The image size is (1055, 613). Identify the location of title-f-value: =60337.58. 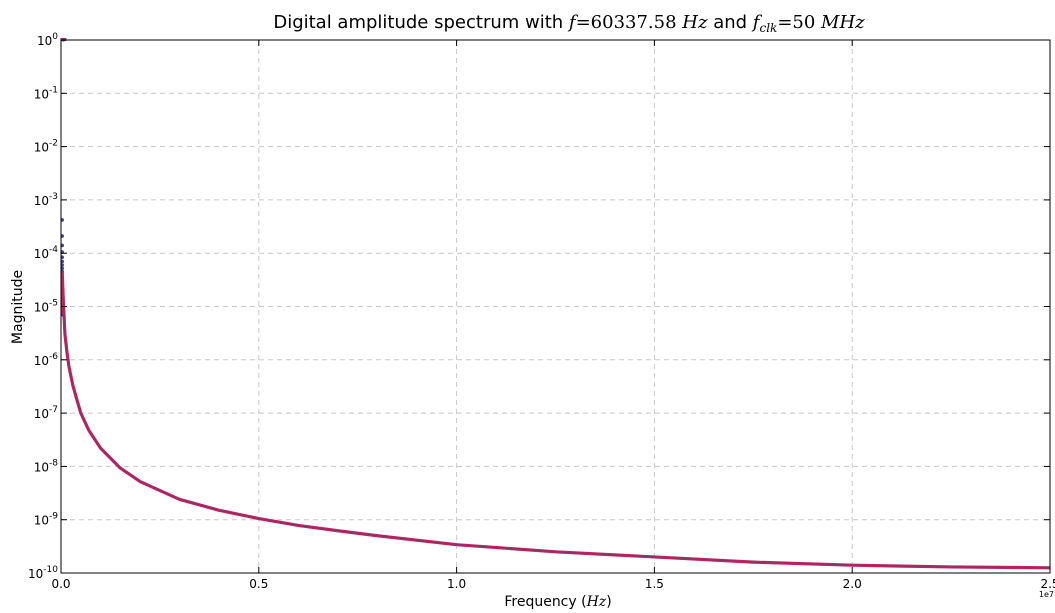
(629, 22).